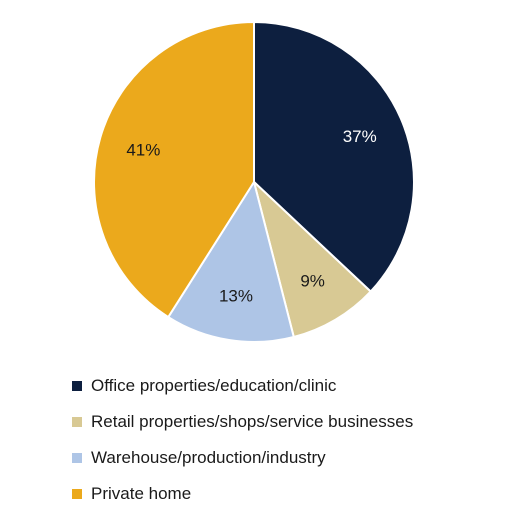  What do you see at coordinates (208, 457) in the screenshot?
I see `legend-label: Warehouse/production/industry` at bounding box center [208, 457].